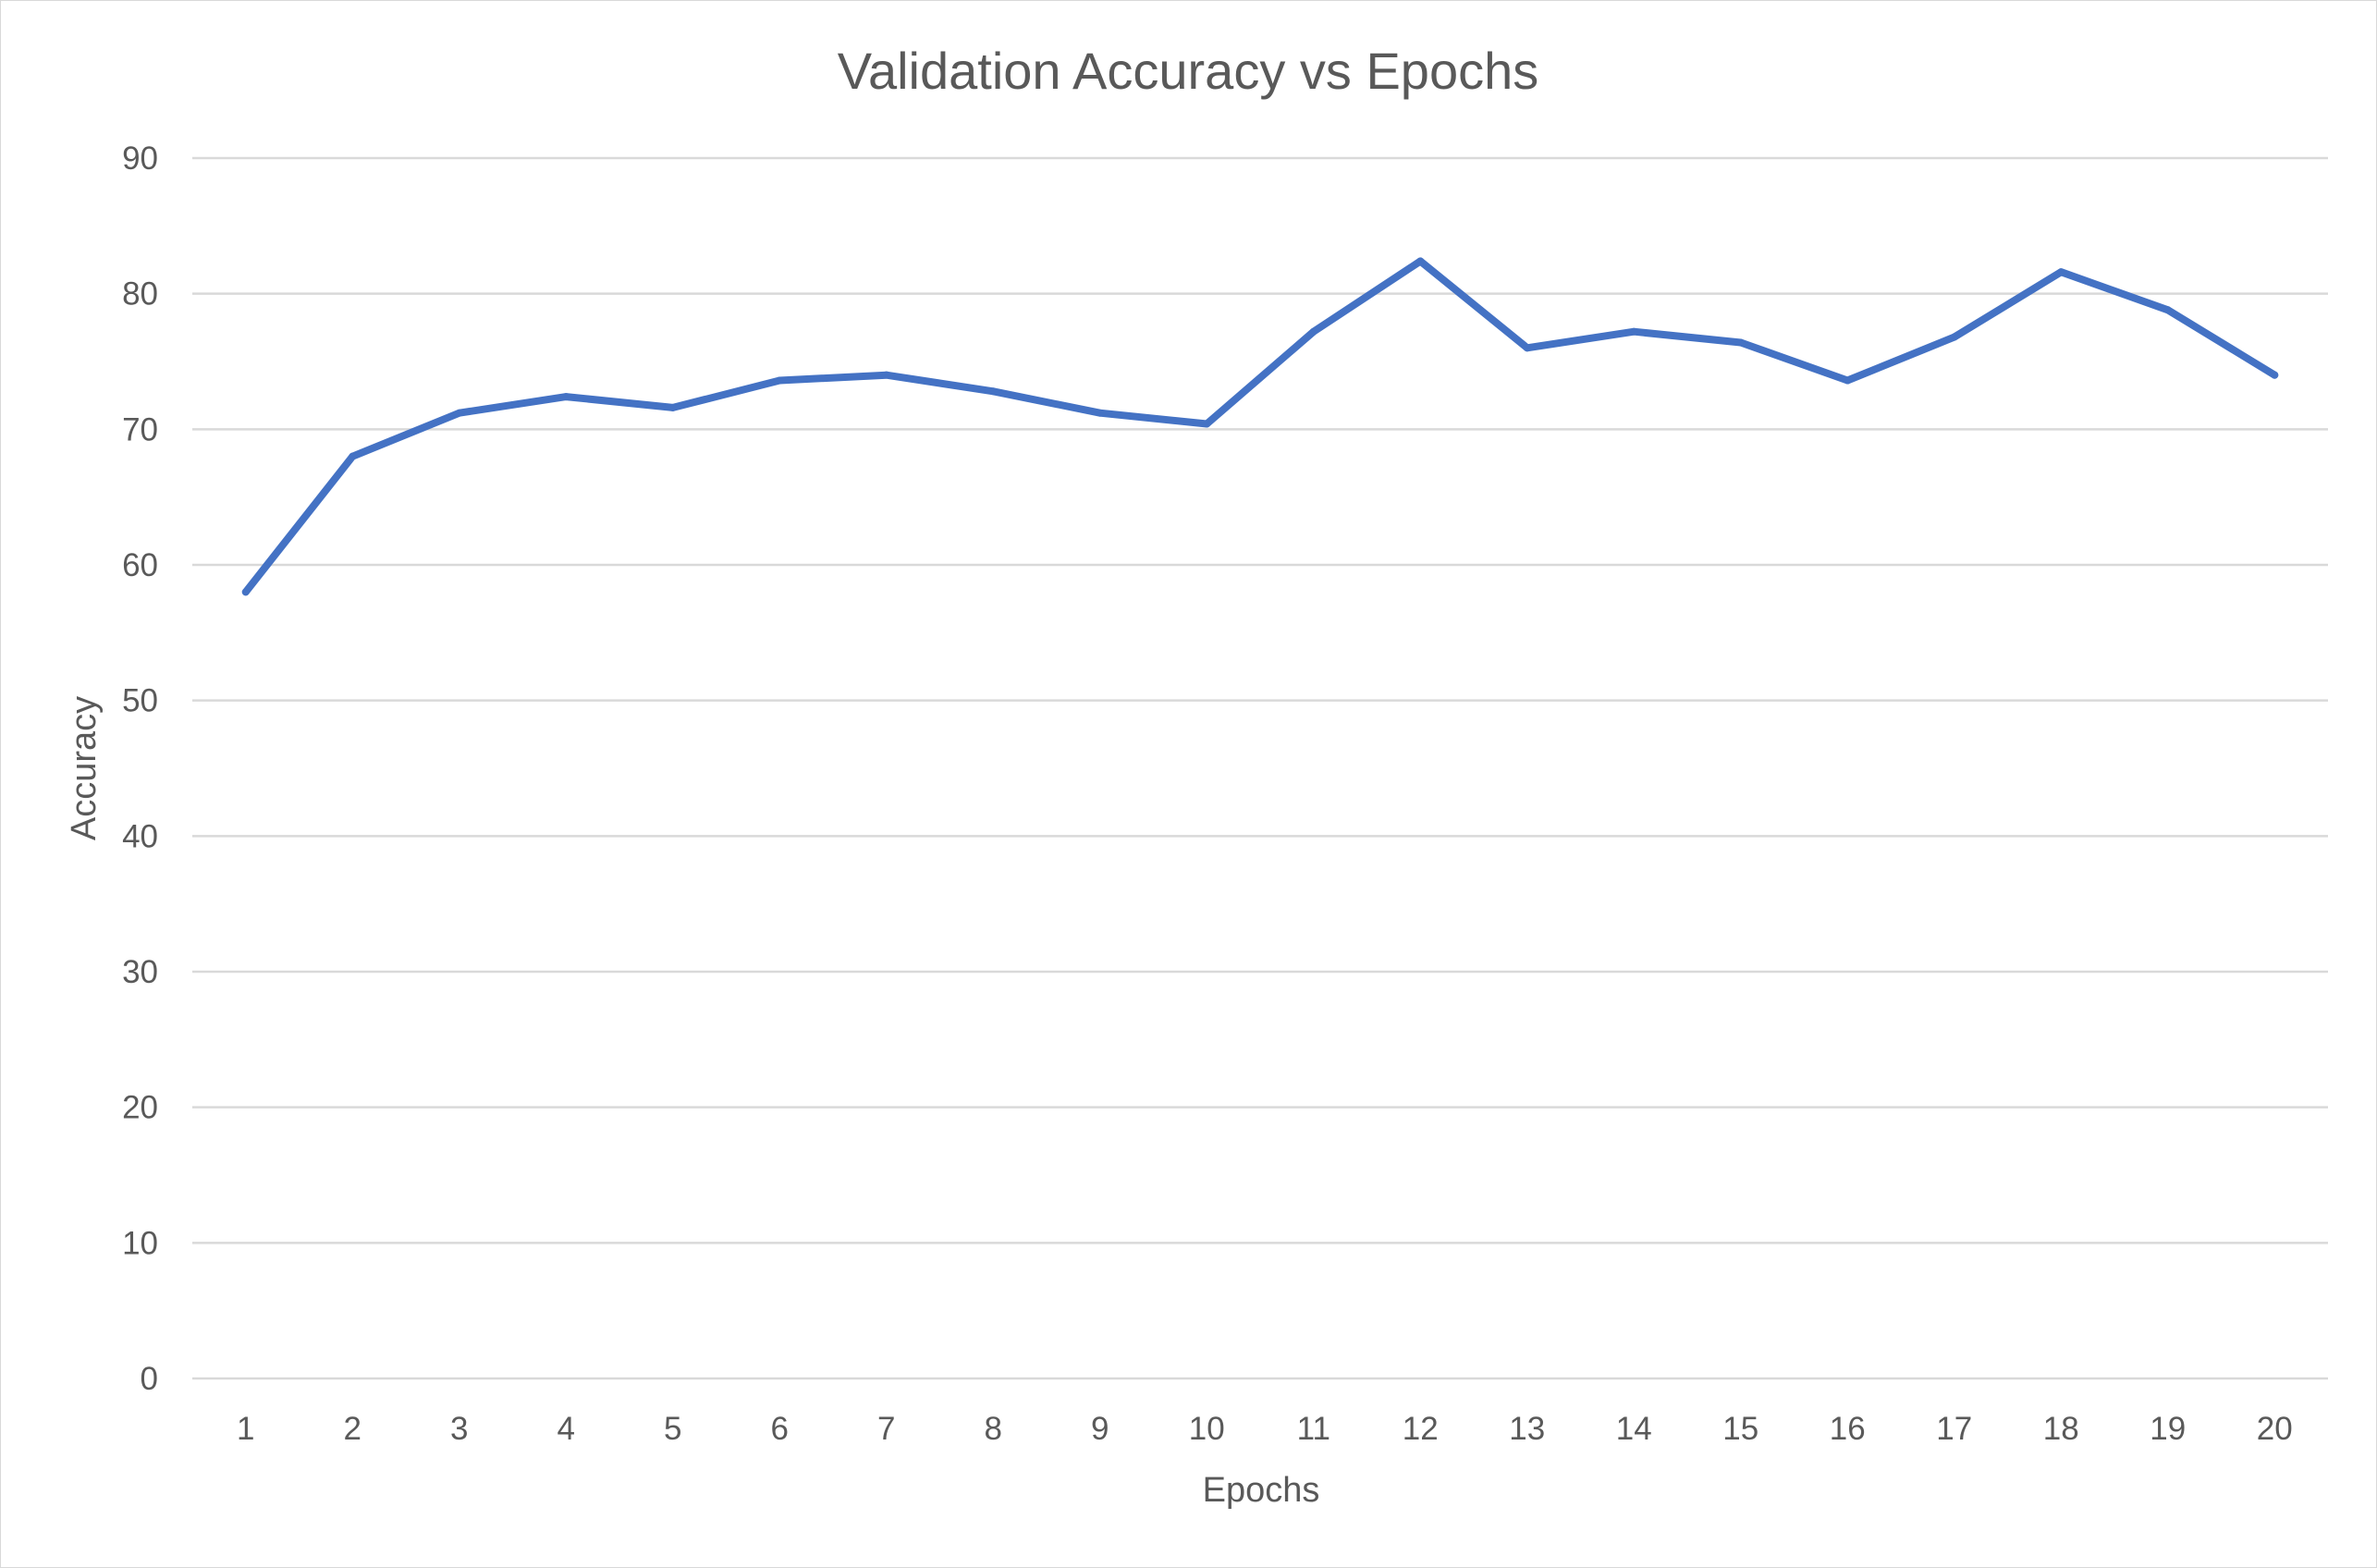 The width and height of the screenshot is (2377, 1568). What do you see at coordinates (566, 1429) in the screenshot?
I see `x-tick-label: 4` at bounding box center [566, 1429].